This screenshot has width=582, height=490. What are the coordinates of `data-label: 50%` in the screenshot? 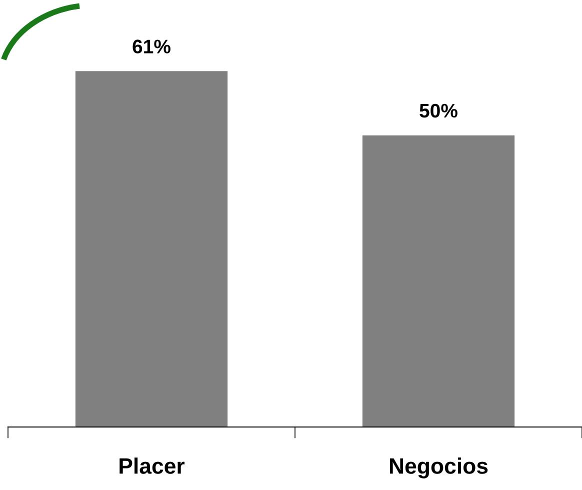 It's located at (439, 111).